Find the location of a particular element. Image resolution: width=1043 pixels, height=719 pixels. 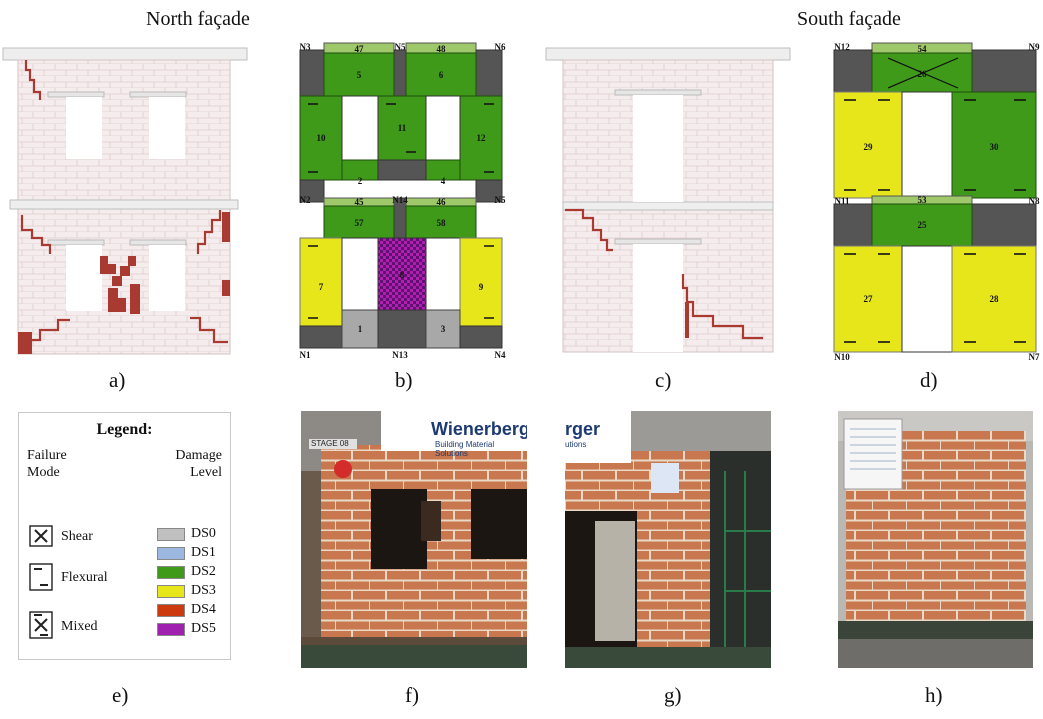

d-el-28: 28 is located at coordinates (995, 299).